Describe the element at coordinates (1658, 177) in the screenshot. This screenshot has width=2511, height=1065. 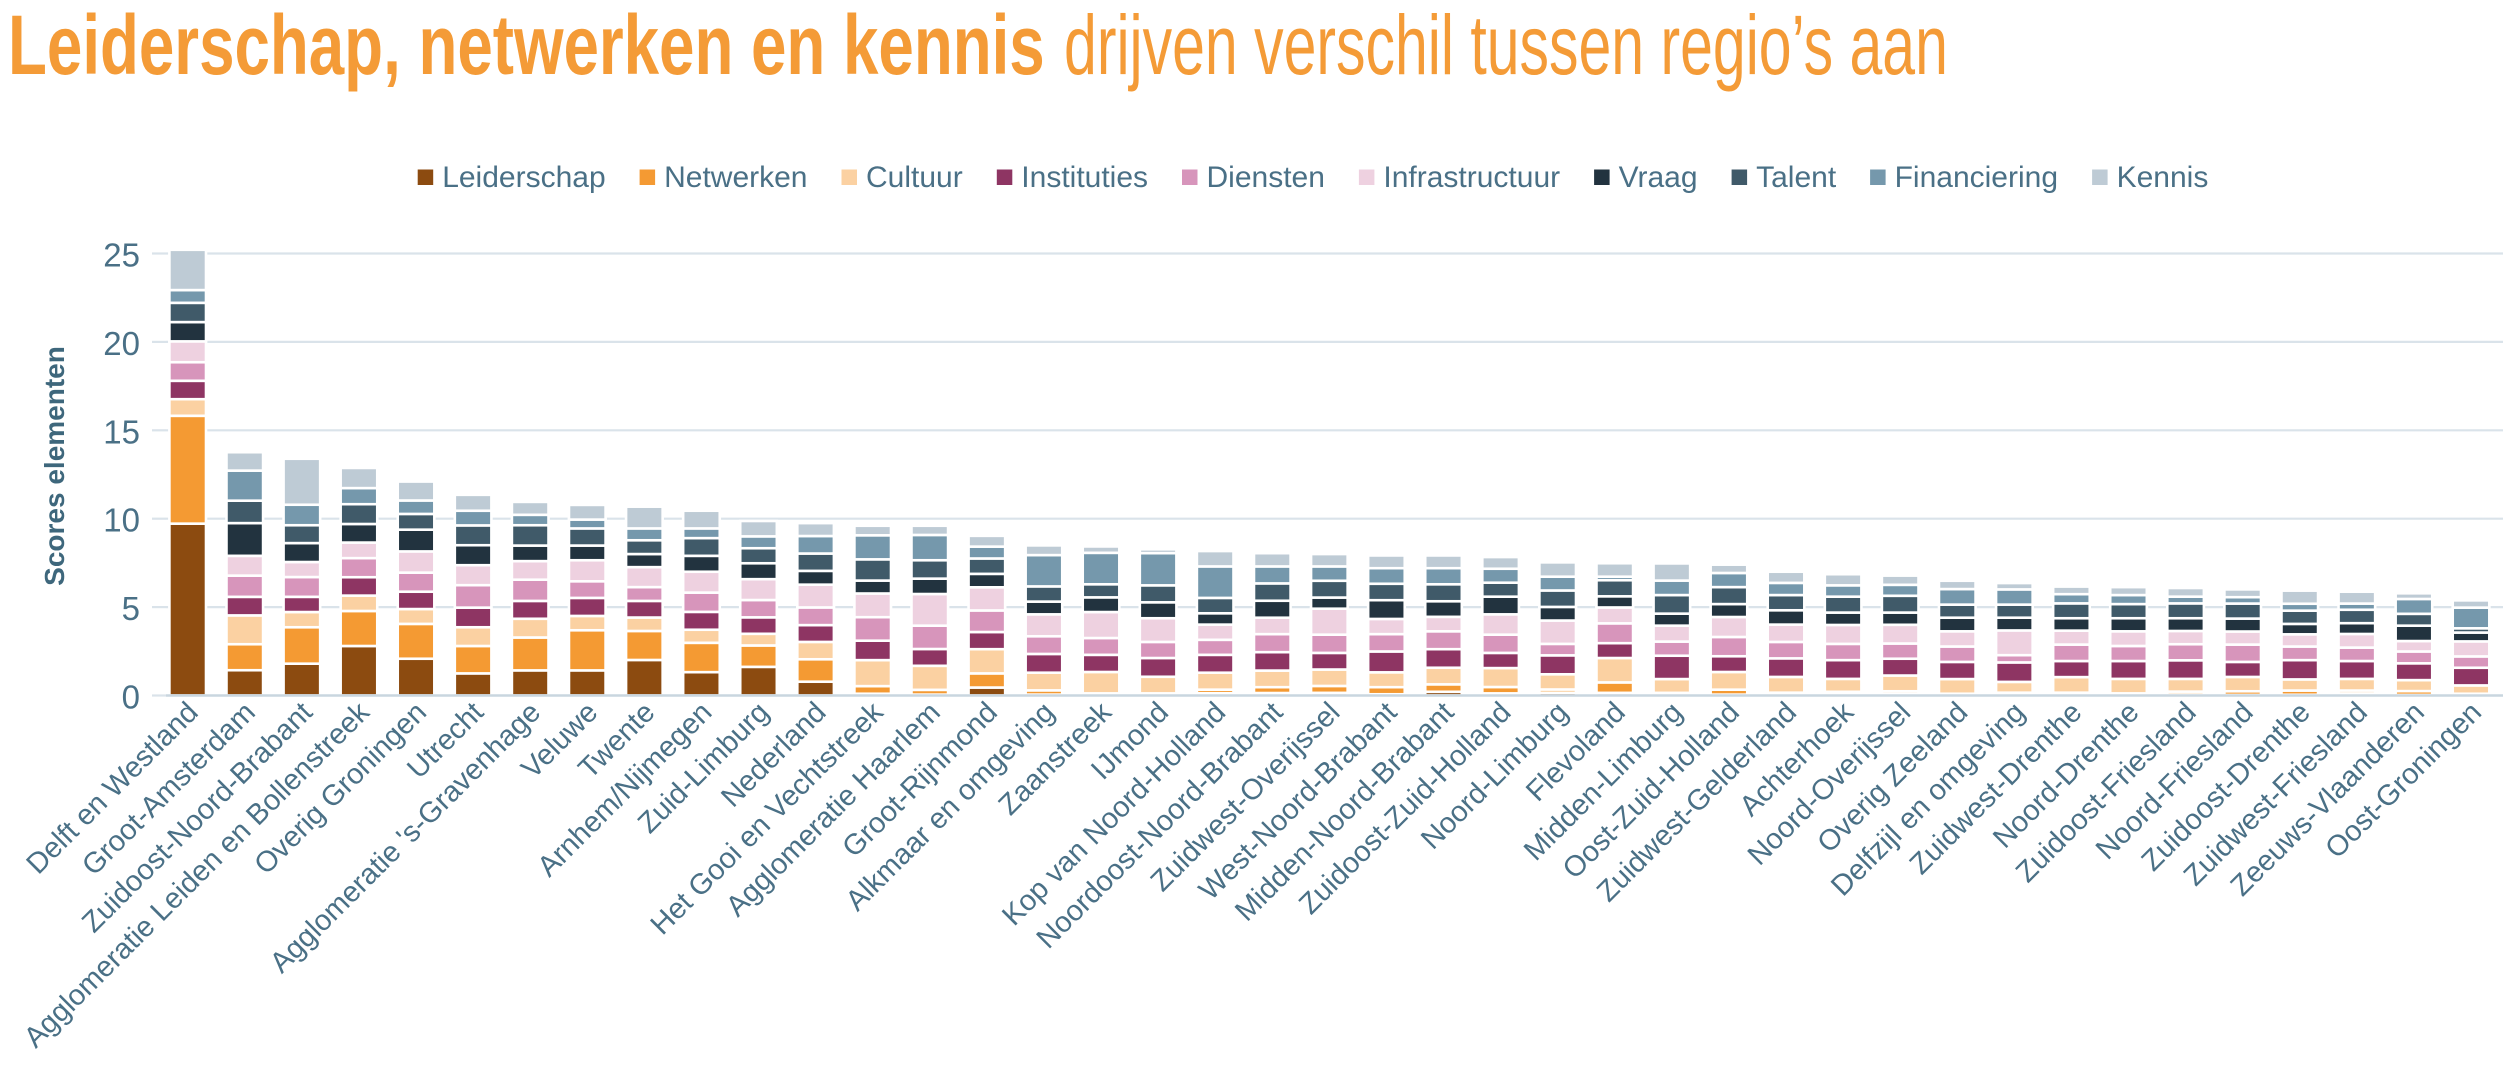
I see `svg-text: Vraag` at that location.